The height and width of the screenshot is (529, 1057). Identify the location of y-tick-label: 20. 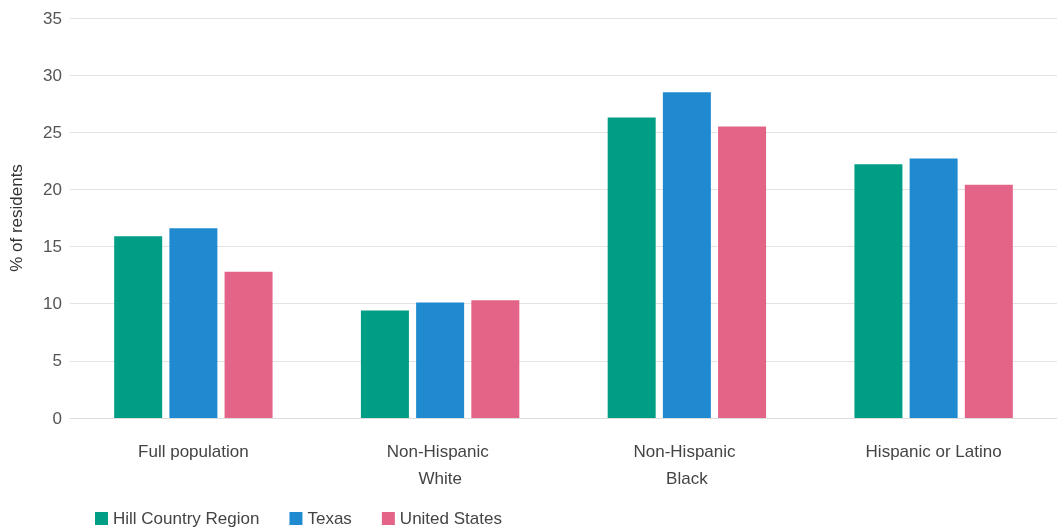
(52, 189).